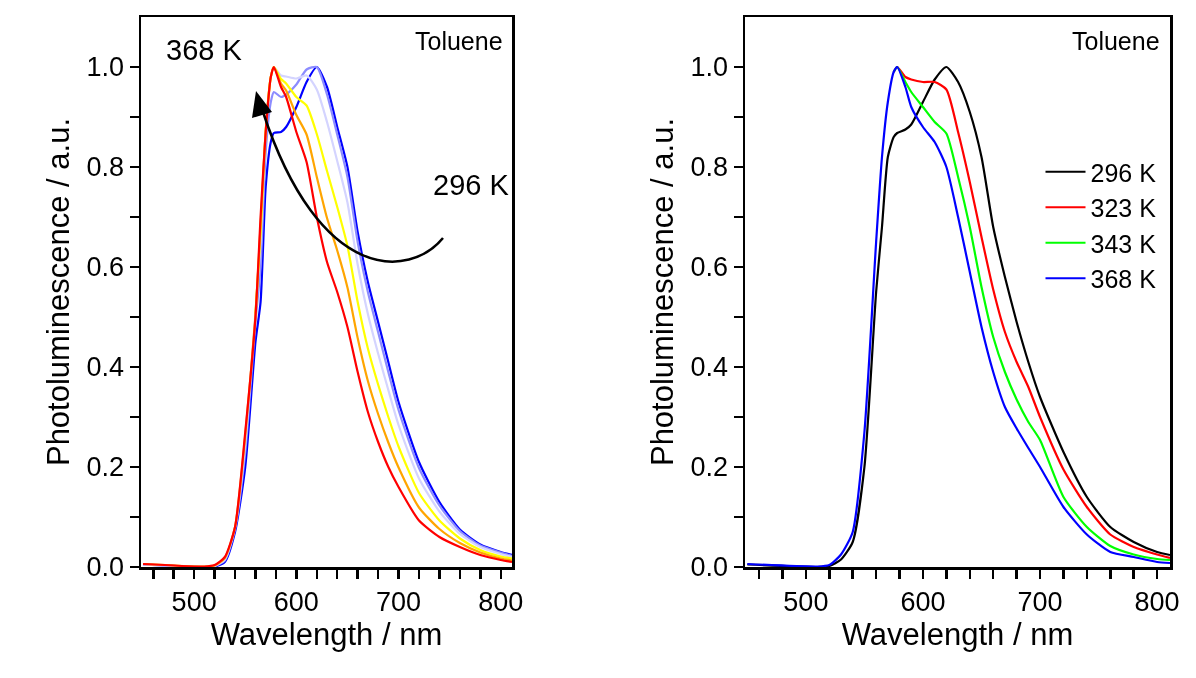 This screenshot has width=1196, height=678. I want to click on legend-label: 368 K, so click(1123, 279).